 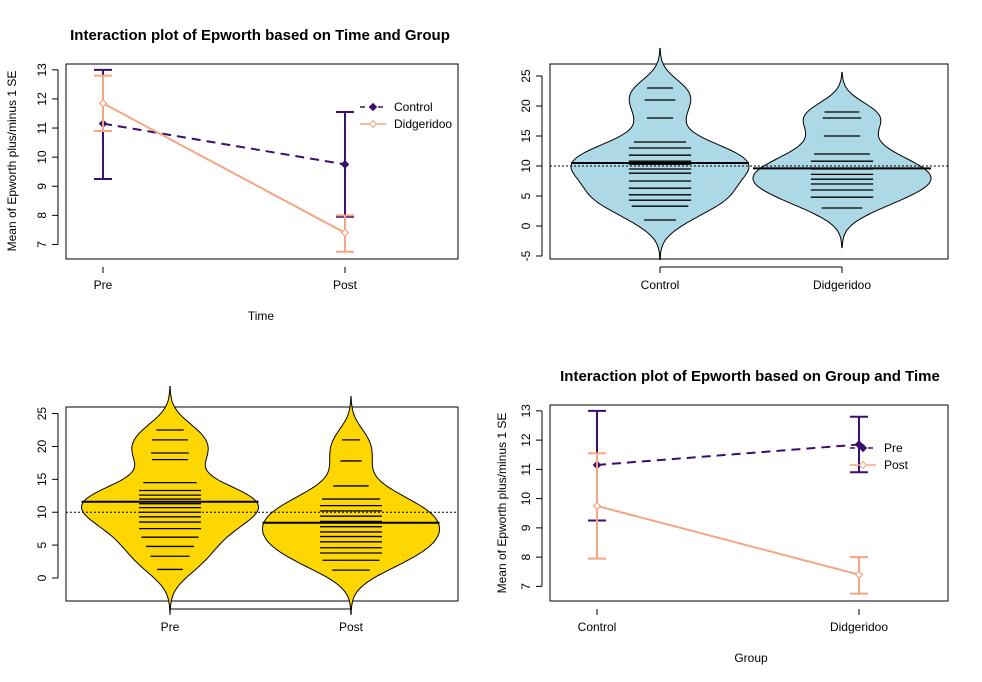 What do you see at coordinates (526, 586) in the screenshot?
I see `p4-y-tick-label: 7` at bounding box center [526, 586].